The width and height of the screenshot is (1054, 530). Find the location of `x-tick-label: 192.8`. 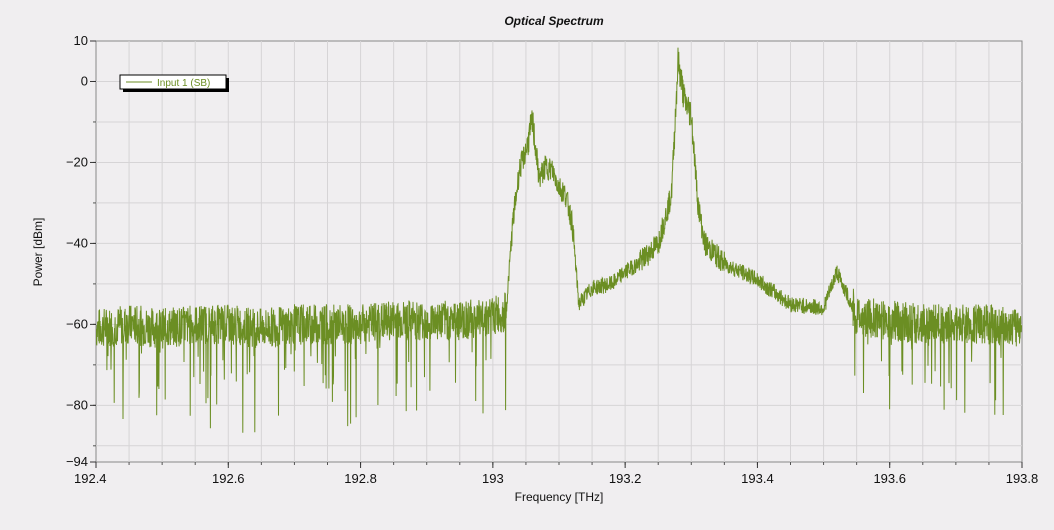

x-tick-label: 192.8 is located at coordinates (360, 478).